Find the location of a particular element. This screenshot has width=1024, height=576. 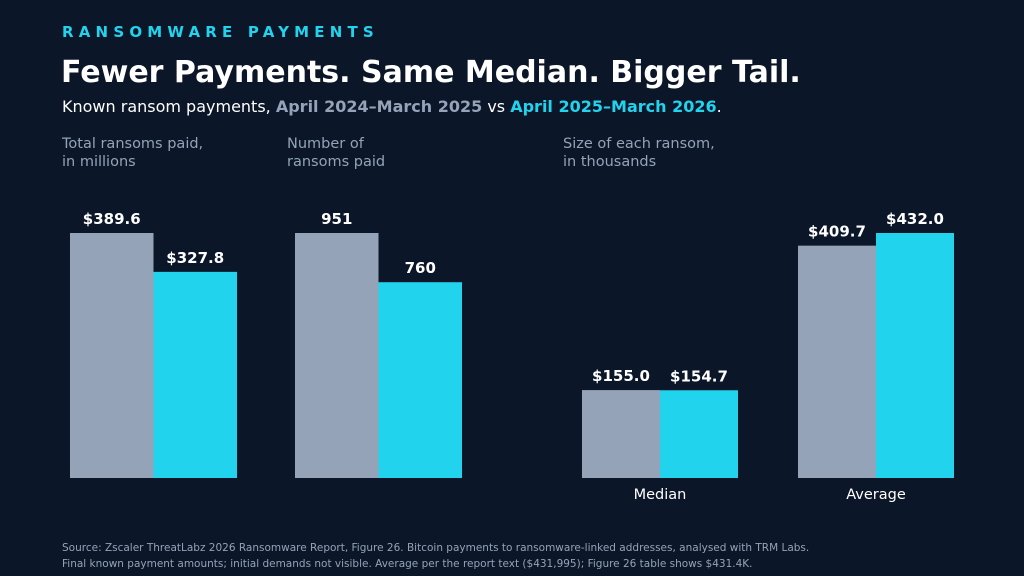

data-label: 760 is located at coordinates (420, 268).